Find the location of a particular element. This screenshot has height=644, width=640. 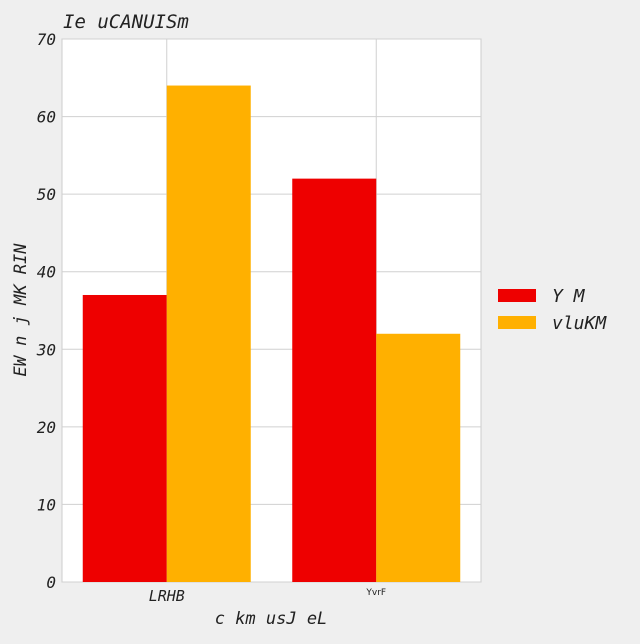

chart-title: Ie uCANUISm is located at coordinates (126, 22).